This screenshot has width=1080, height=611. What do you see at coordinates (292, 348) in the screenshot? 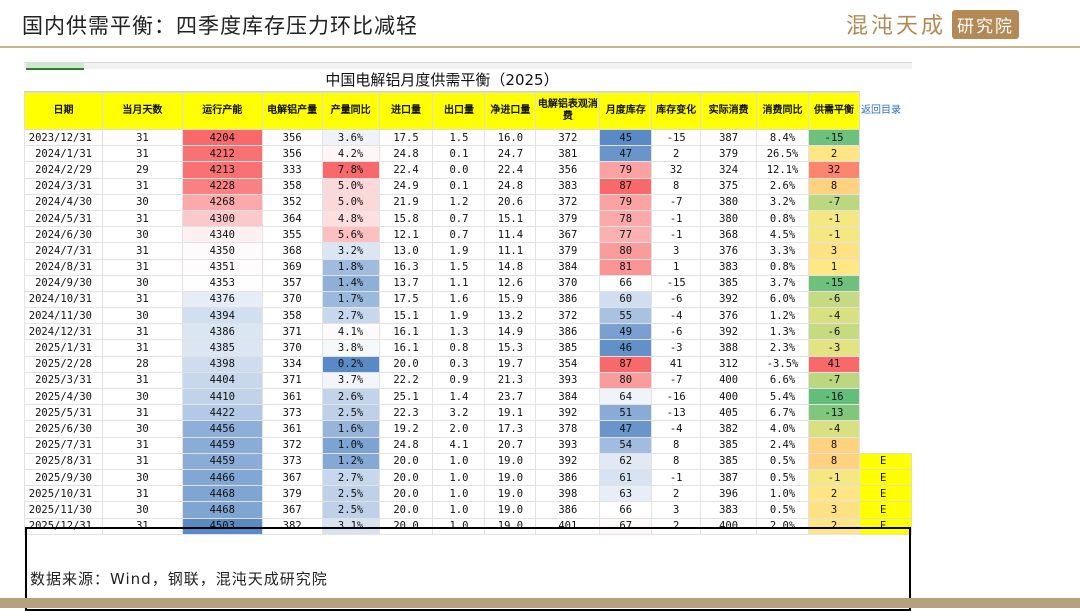
I see `output-cell: 370` at bounding box center [292, 348].